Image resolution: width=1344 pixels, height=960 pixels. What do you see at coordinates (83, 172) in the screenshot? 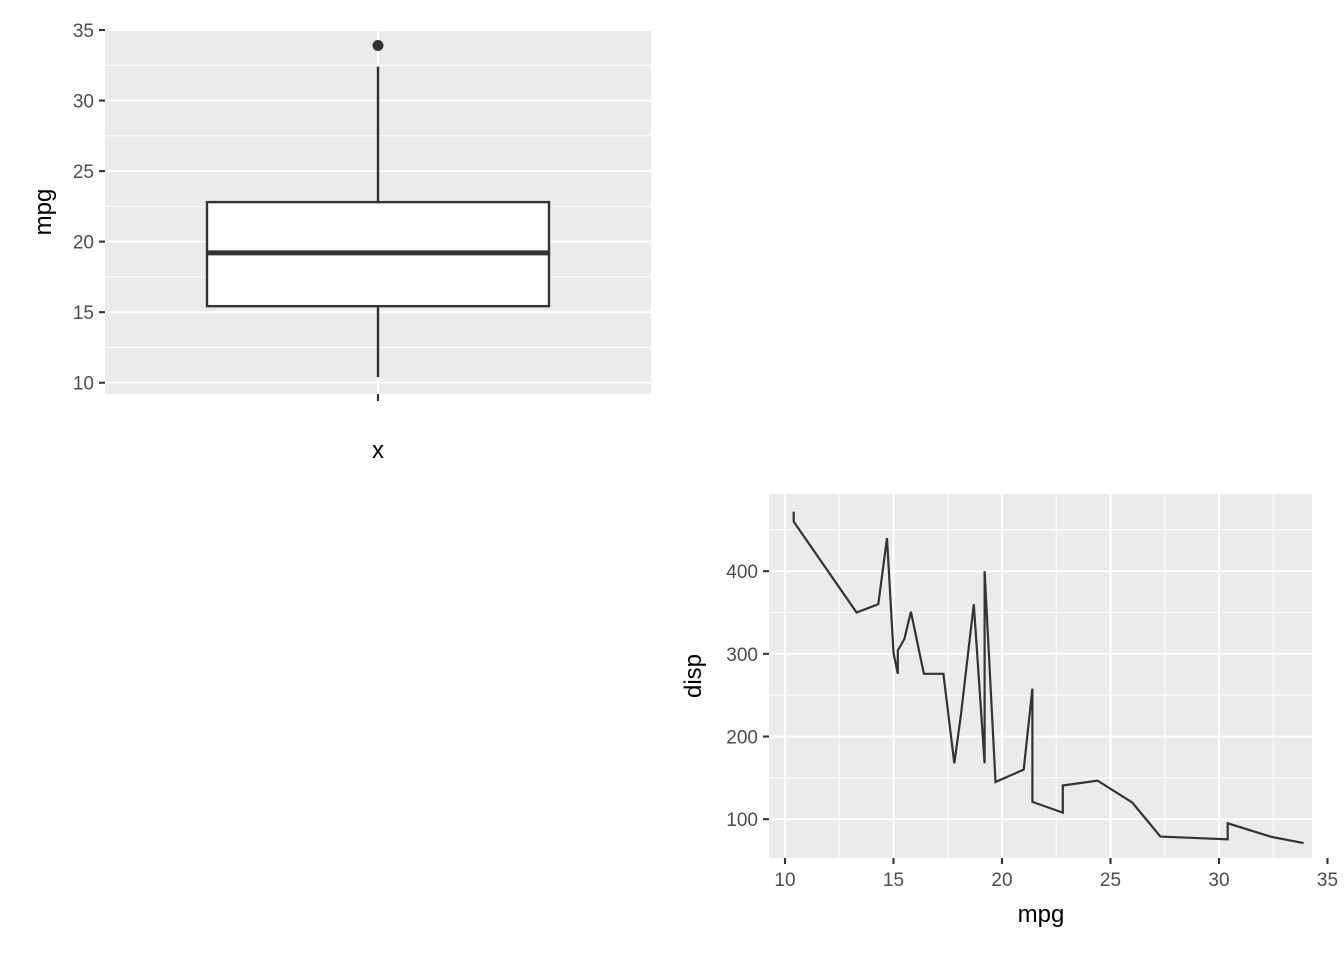
I see `boxplot-y-tick-label: 25` at bounding box center [83, 172].